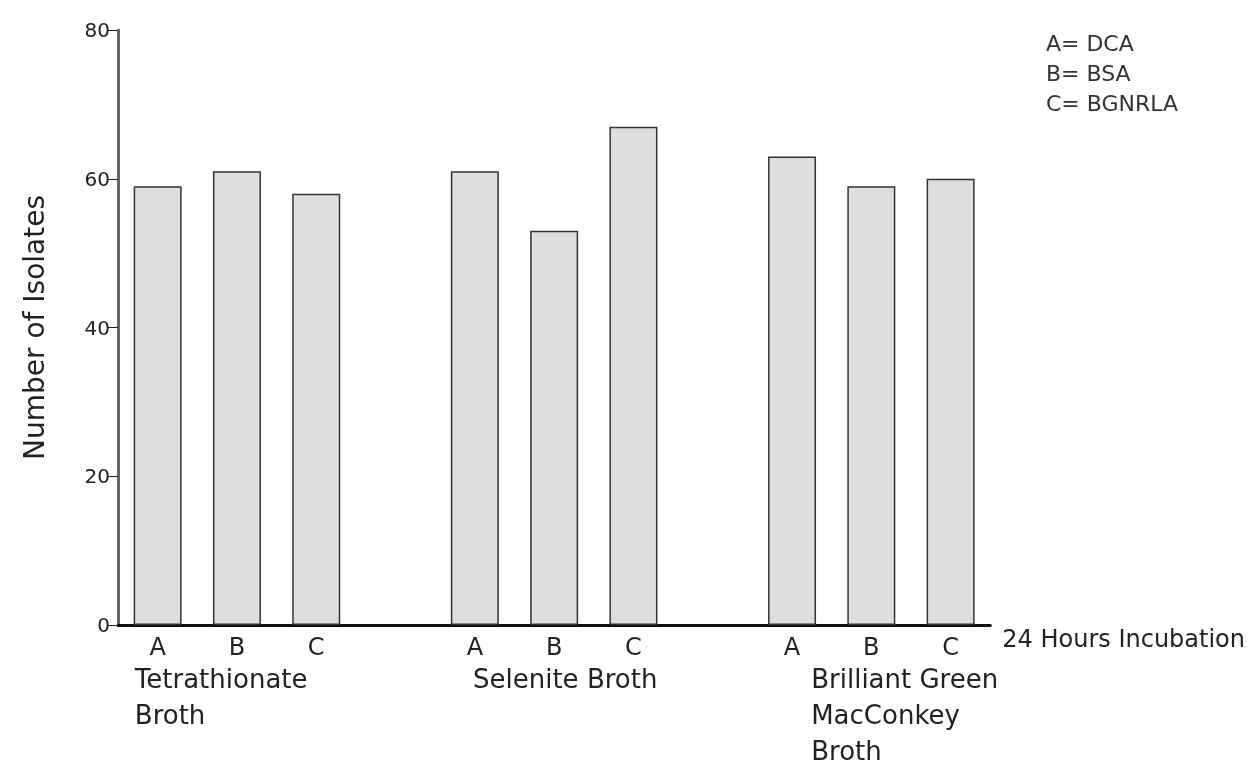  I want to click on x-axis-title: 24 Hours Incubation, so click(1123, 639).